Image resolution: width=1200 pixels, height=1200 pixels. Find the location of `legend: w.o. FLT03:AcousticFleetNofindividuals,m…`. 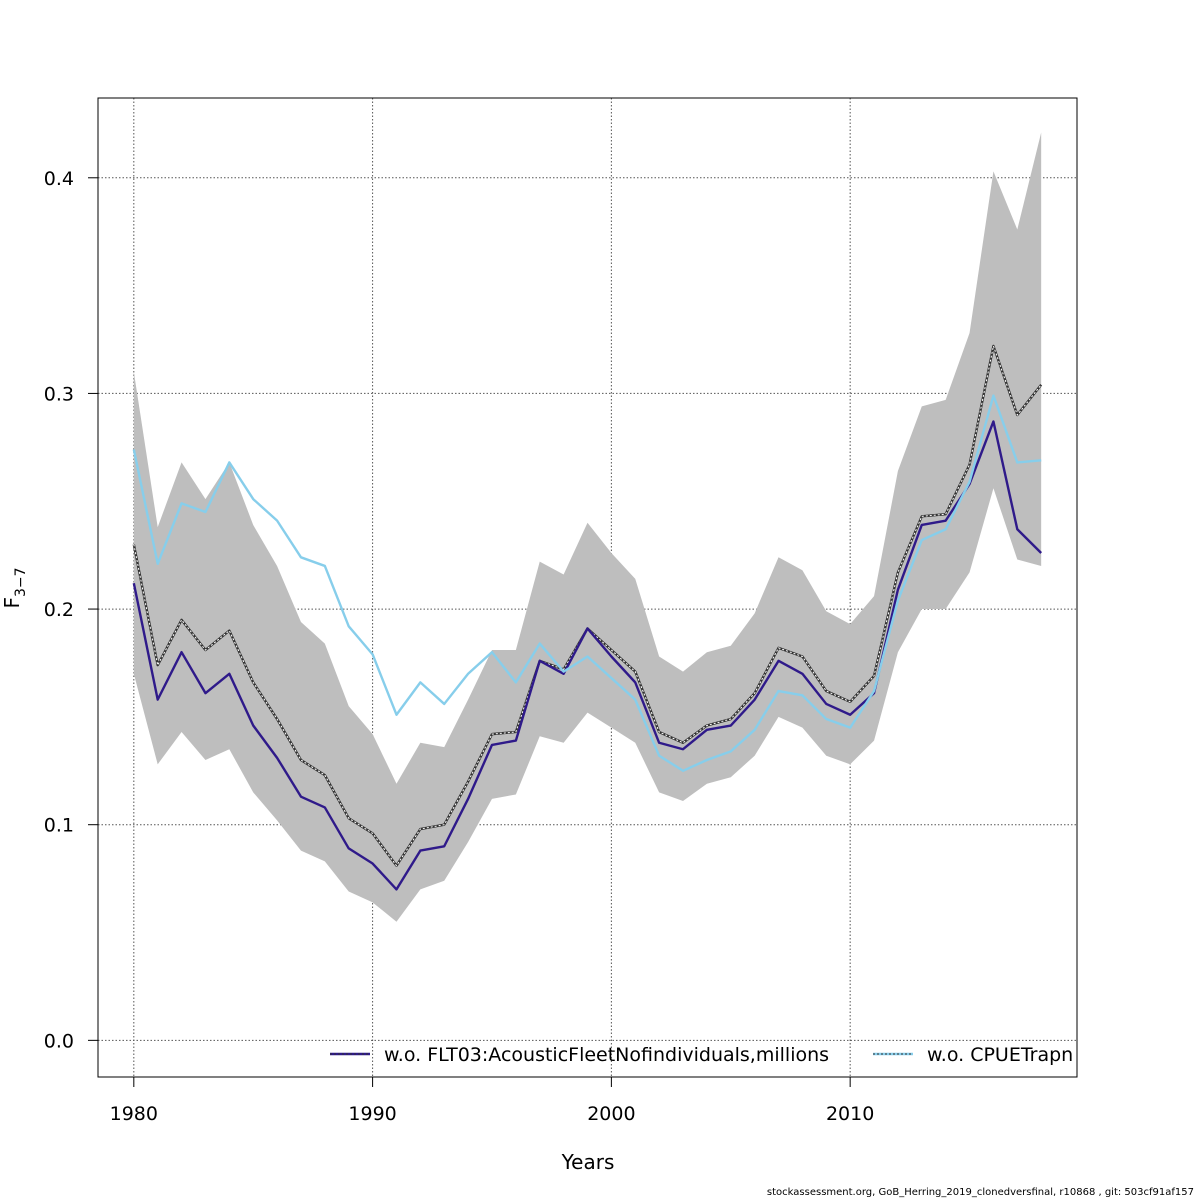

legend: w.o. FLT03:AcousticFleetNofindividuals,m… is located at coordinates (701, 1055).